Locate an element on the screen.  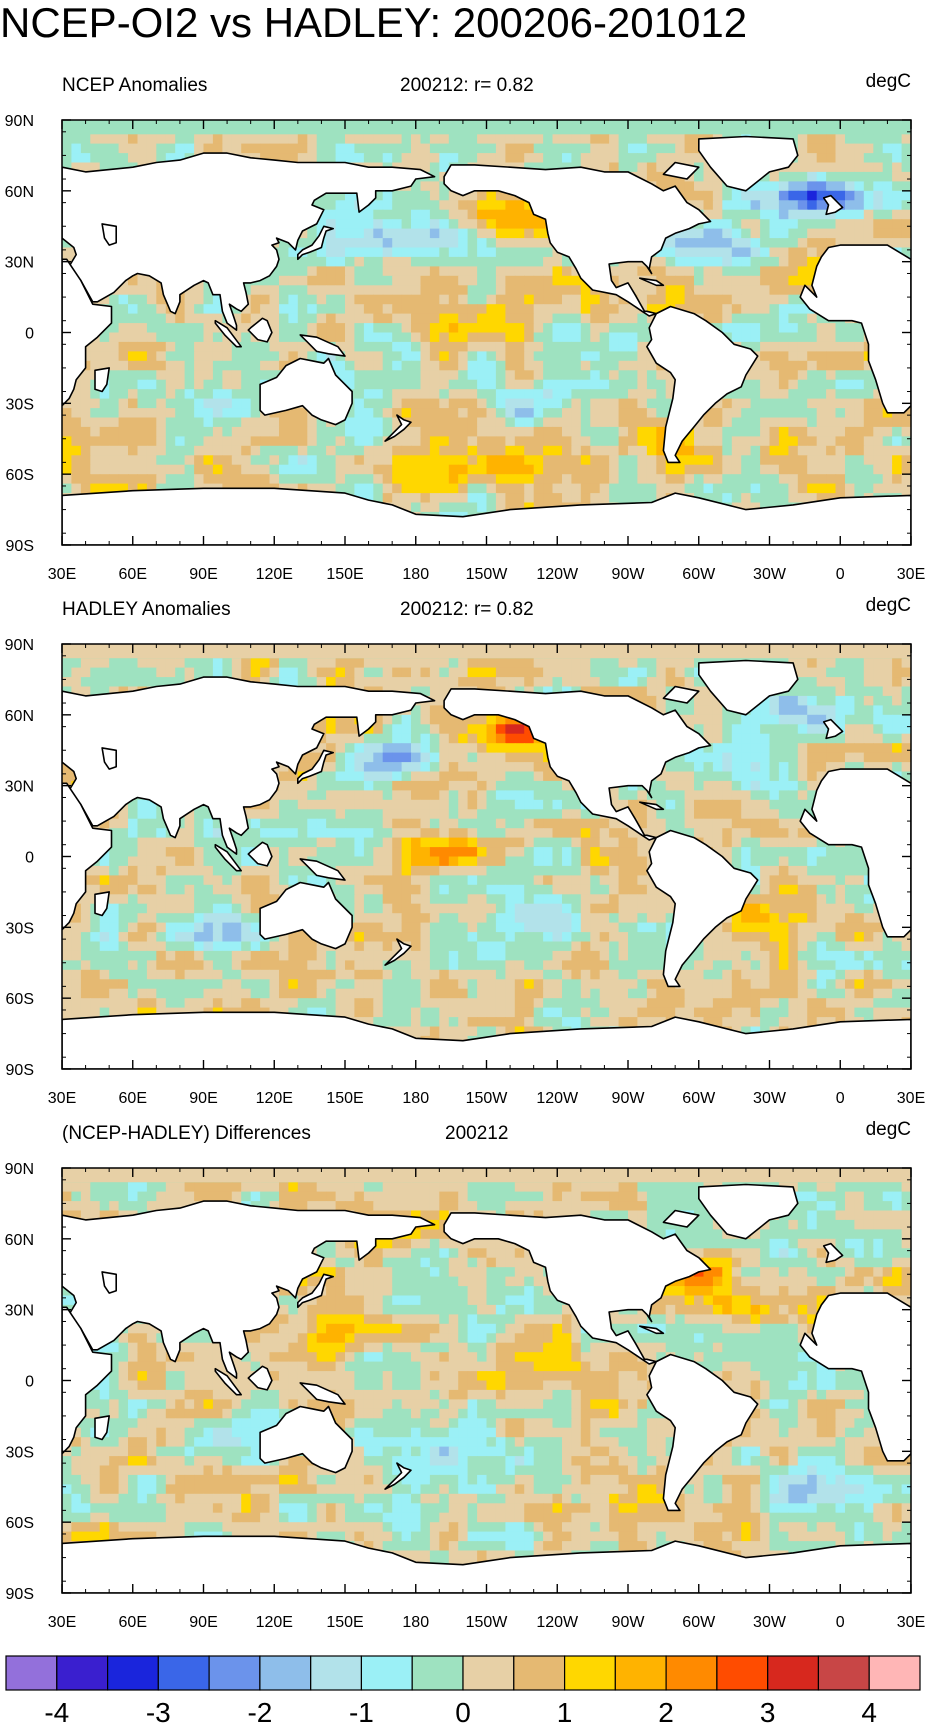
colorbar-tick-label: -3 is located at coordinates (158, 1711).